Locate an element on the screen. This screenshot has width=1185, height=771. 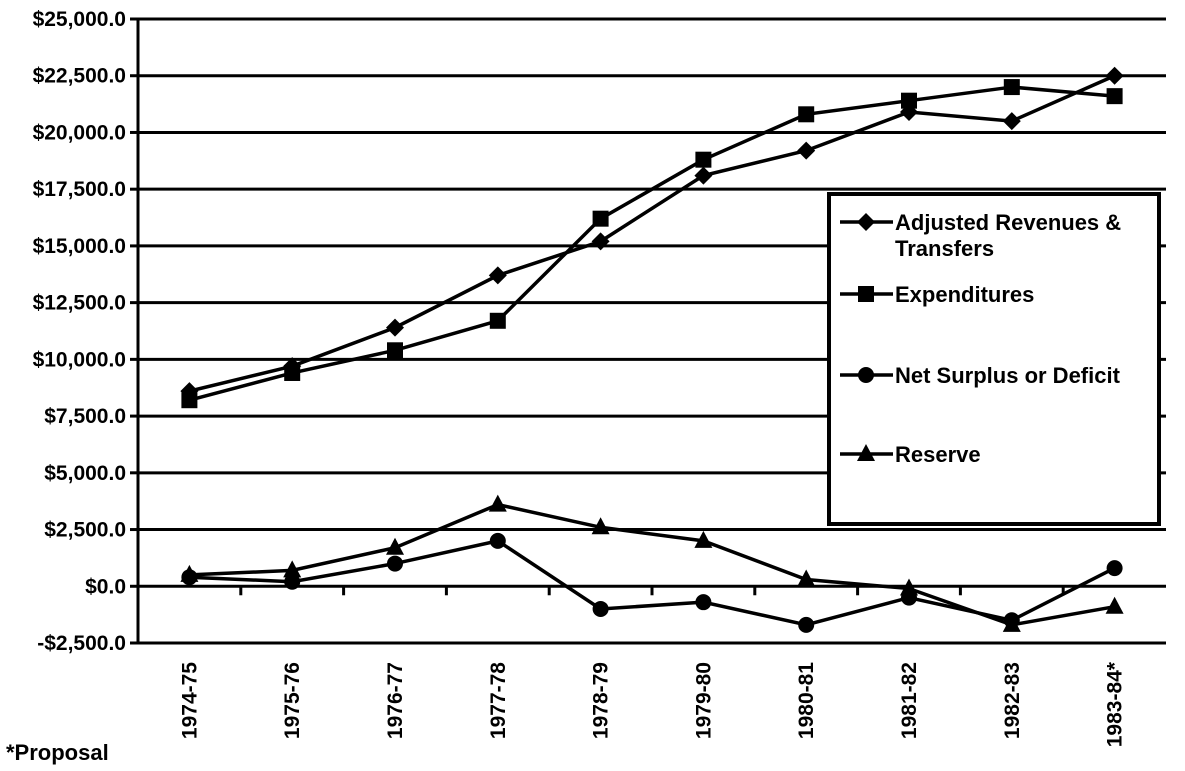
legend-label: Expenditures is located at coordinates (964, 294).